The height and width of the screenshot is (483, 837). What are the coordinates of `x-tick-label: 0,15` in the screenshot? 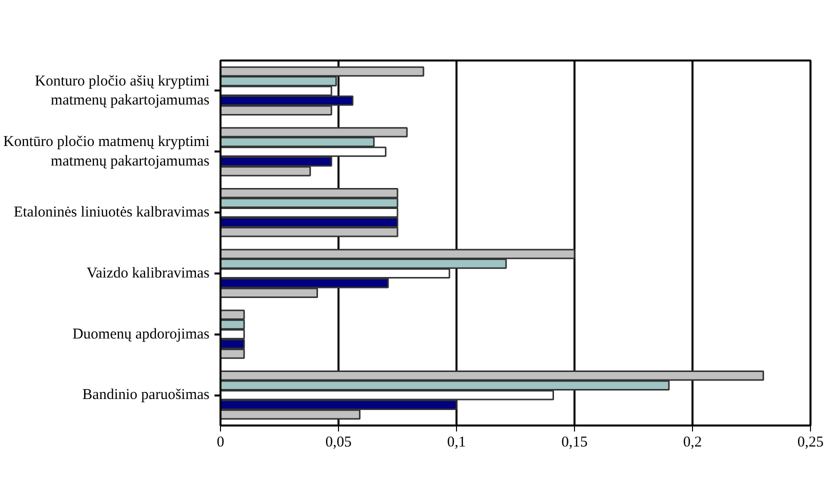 It's located at (574, 442).